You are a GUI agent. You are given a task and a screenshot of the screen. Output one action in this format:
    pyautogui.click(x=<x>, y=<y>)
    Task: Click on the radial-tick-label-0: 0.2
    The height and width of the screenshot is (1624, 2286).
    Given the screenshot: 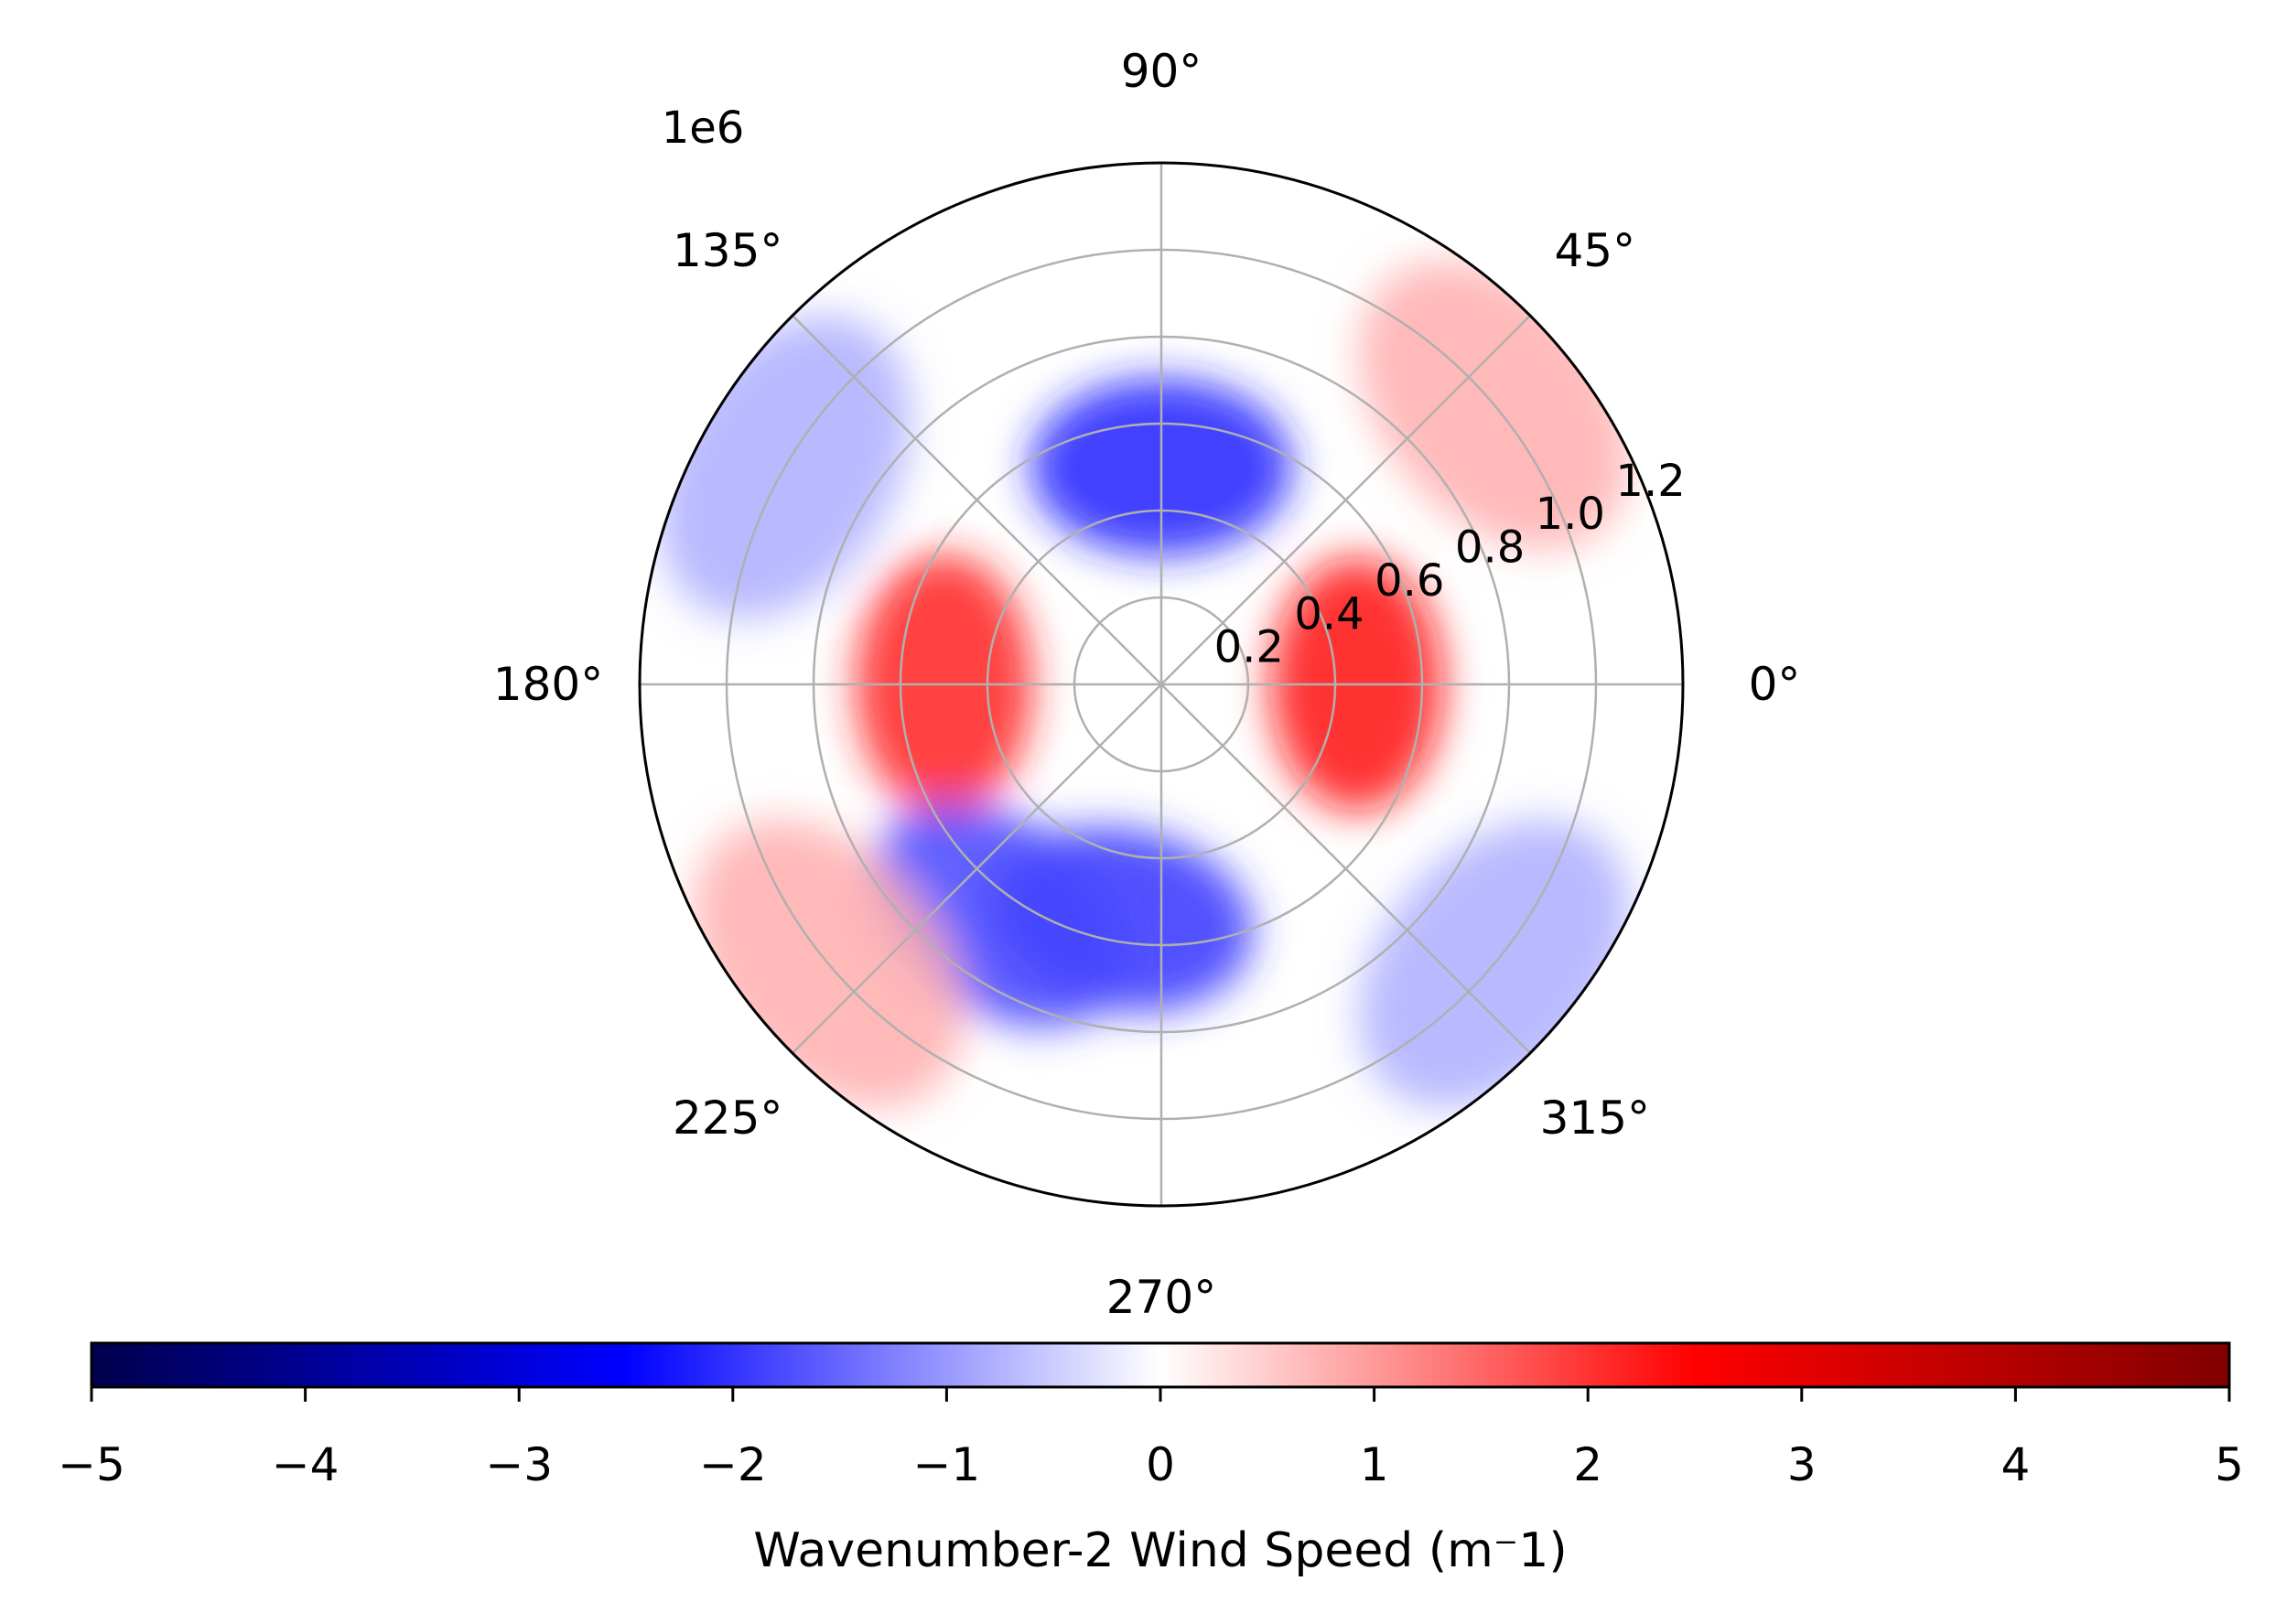 What is the action you would take?
    pyautogui.click(x=1249, y=647)
    